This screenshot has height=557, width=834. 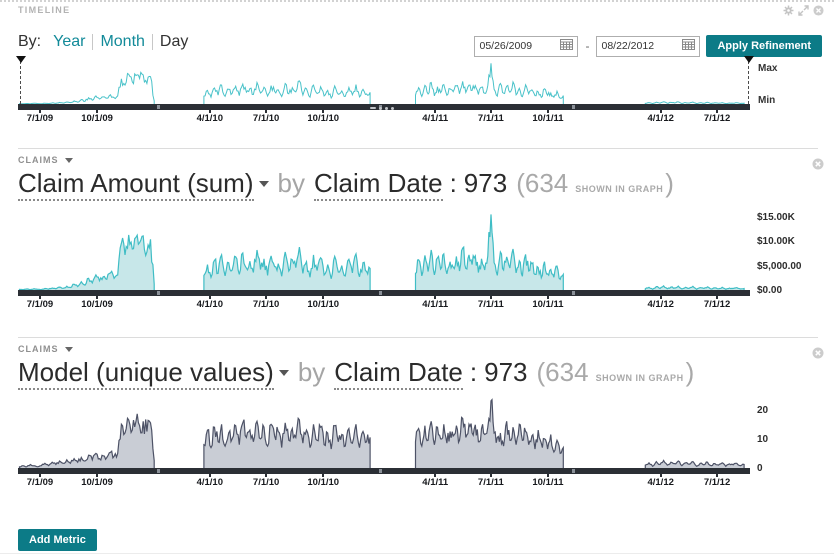 What do you see at coordinates (311, 372) in the screenshot?
I see `by-word: by` at bounding box center [311, 372].